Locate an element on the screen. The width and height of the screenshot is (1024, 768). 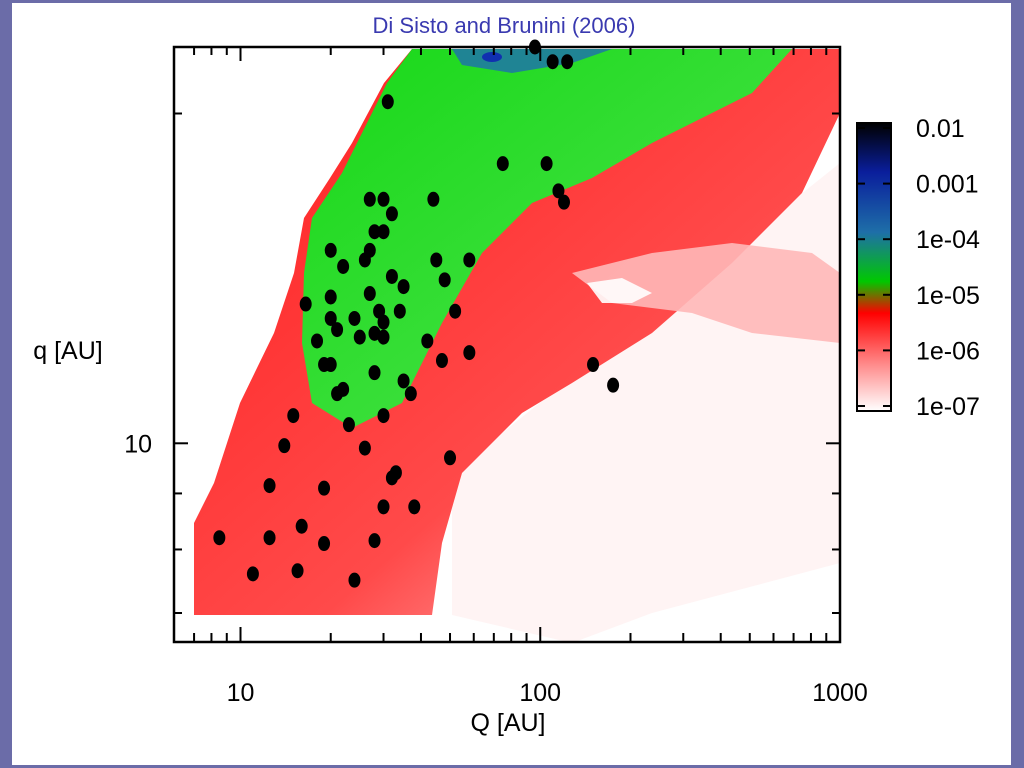
x-axis-tick-labels: 10 100 1000 is located at coordinates (547, 693).